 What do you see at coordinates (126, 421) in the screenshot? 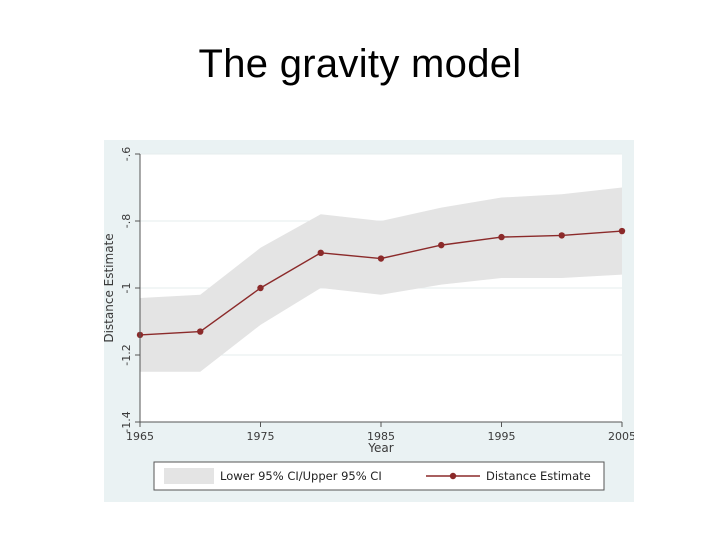
I see `y-tick-label: -1.4` at bounding box center [126, 421].